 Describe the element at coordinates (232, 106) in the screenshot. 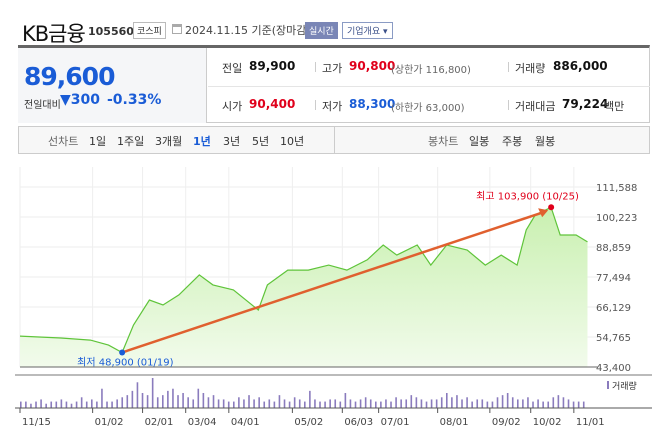

I see `open-label: 시가` at that location.